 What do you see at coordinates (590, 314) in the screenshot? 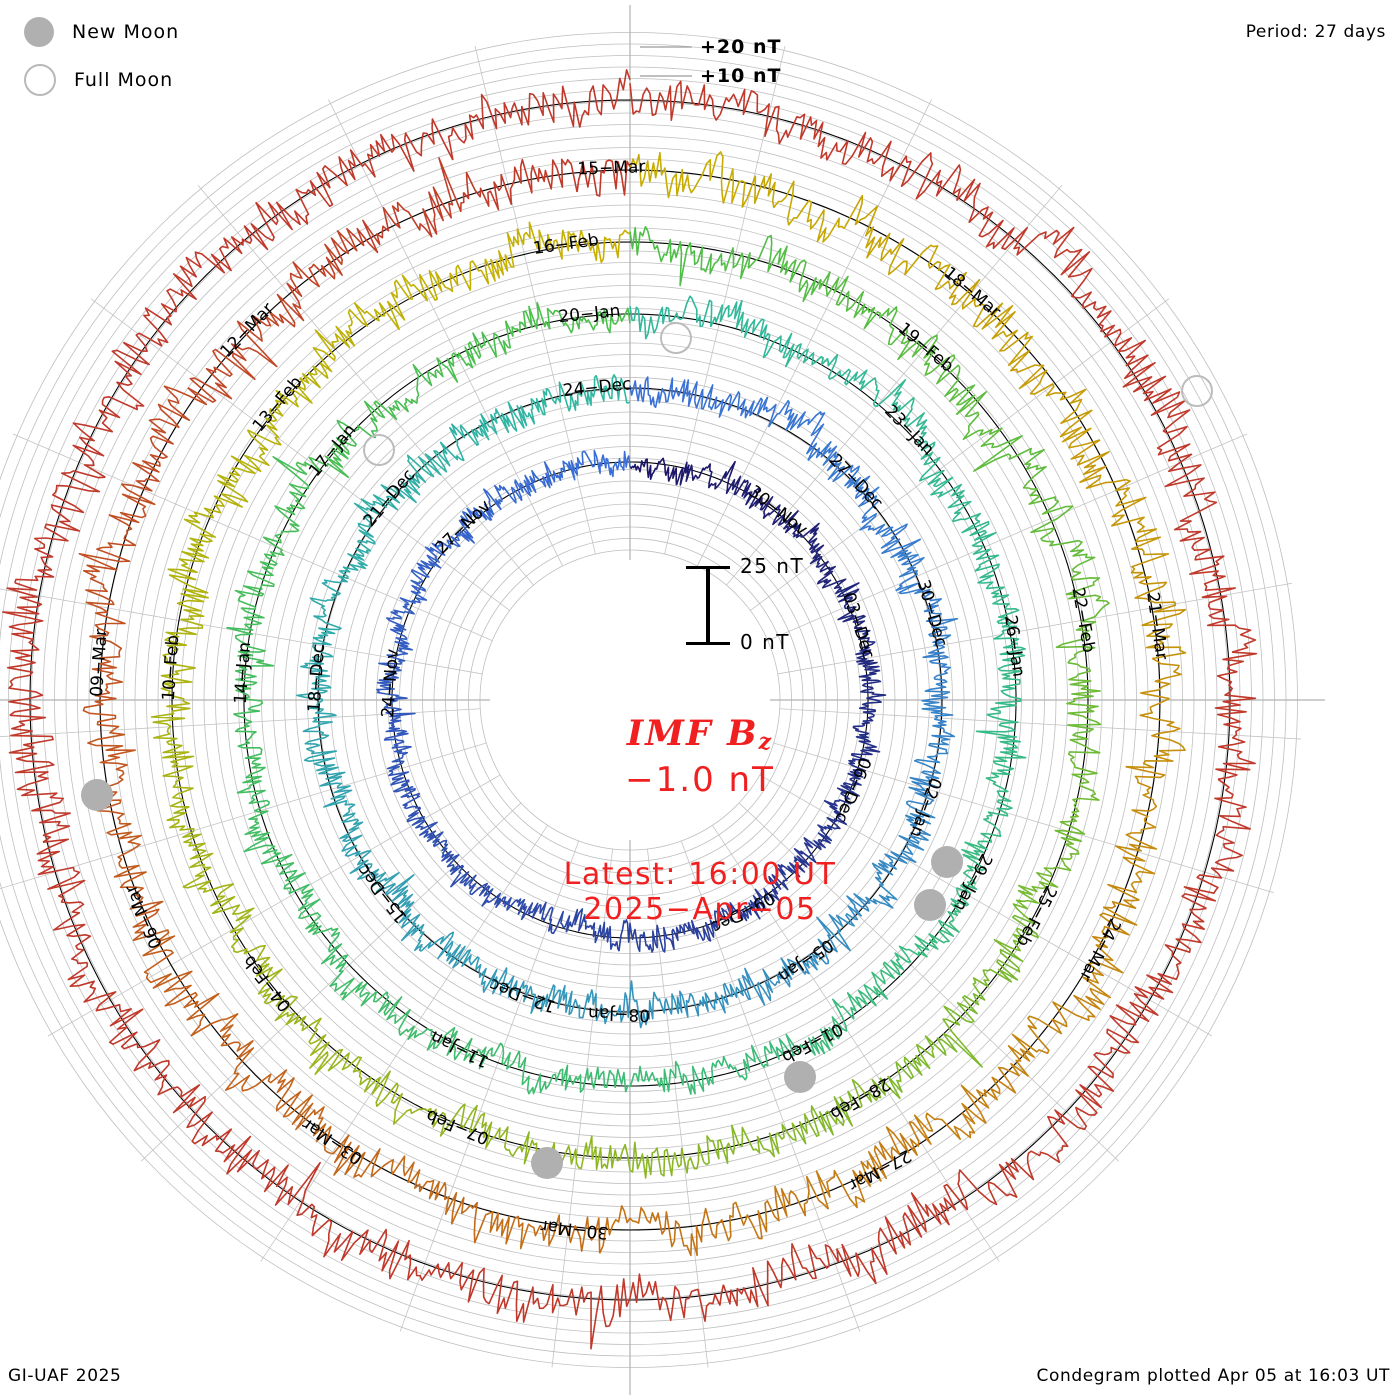
I see `date-arc-label: 20−Jan` at bounding box center [590, 314].